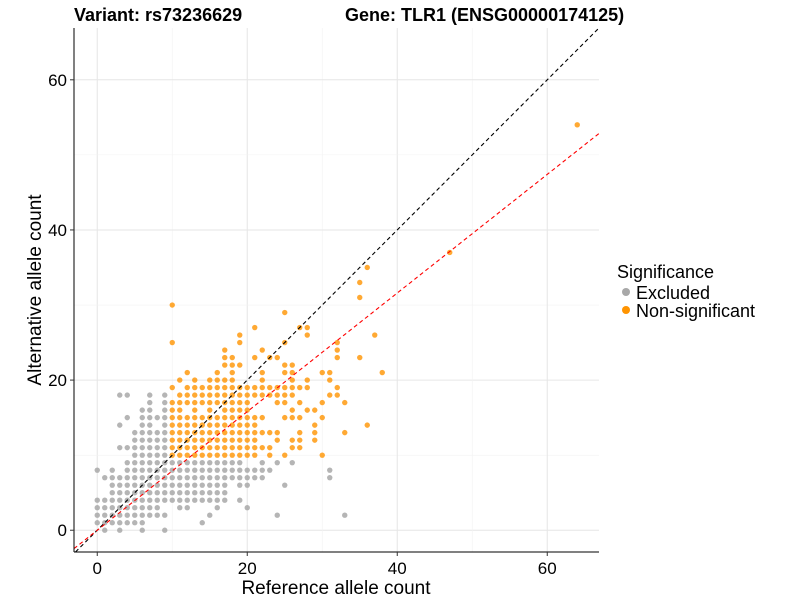 This screenshot has width=800, height=600. What do you see at coordinates (695, 311) in the screenshot?
I see `legend-label-non-significant: Non-significant` at bounding box center [695, 311].